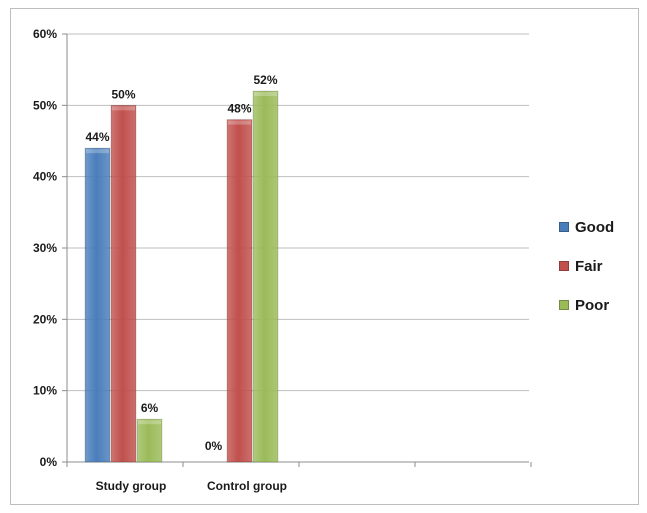 Image resolution: width=647 pixels, height=513 pixels. What do you see at coordinates (214, 446) in the screenshot?
I see `data-label: 0%` at bounding box center [214, 446].